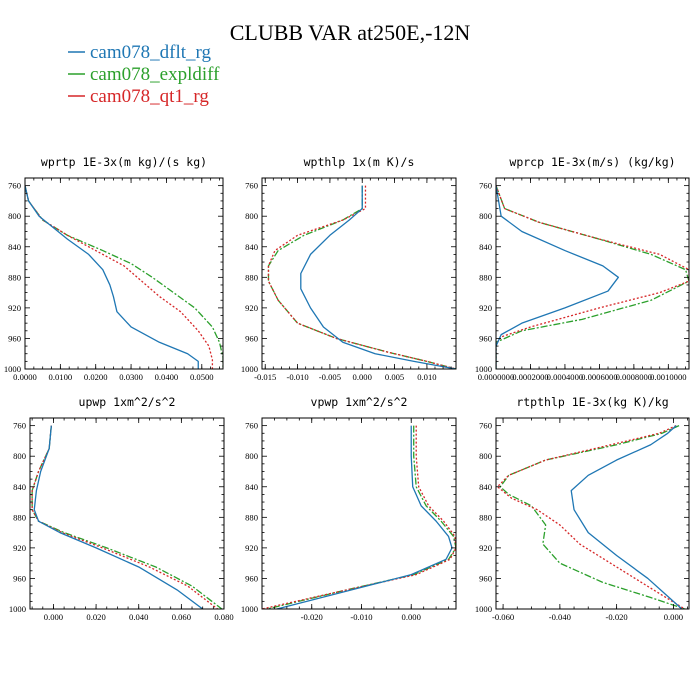  Describe the element at coordinates (668, 377) in the screenshot. I see `x-tick-label: 0.0010000` at that location.